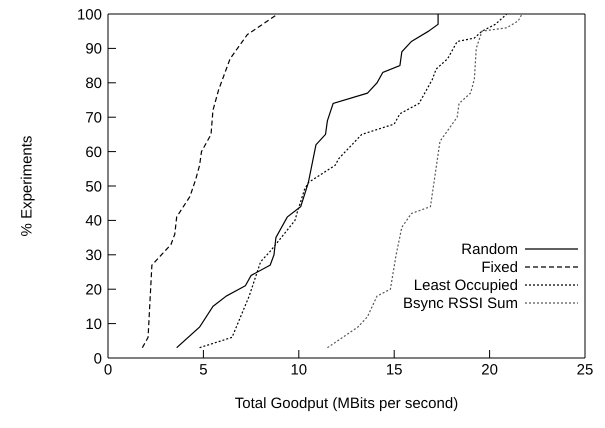 Image resolution: width=605 pixels, height=428 pixels. I want to click on legend-label: Fixed, so click(499, 267).